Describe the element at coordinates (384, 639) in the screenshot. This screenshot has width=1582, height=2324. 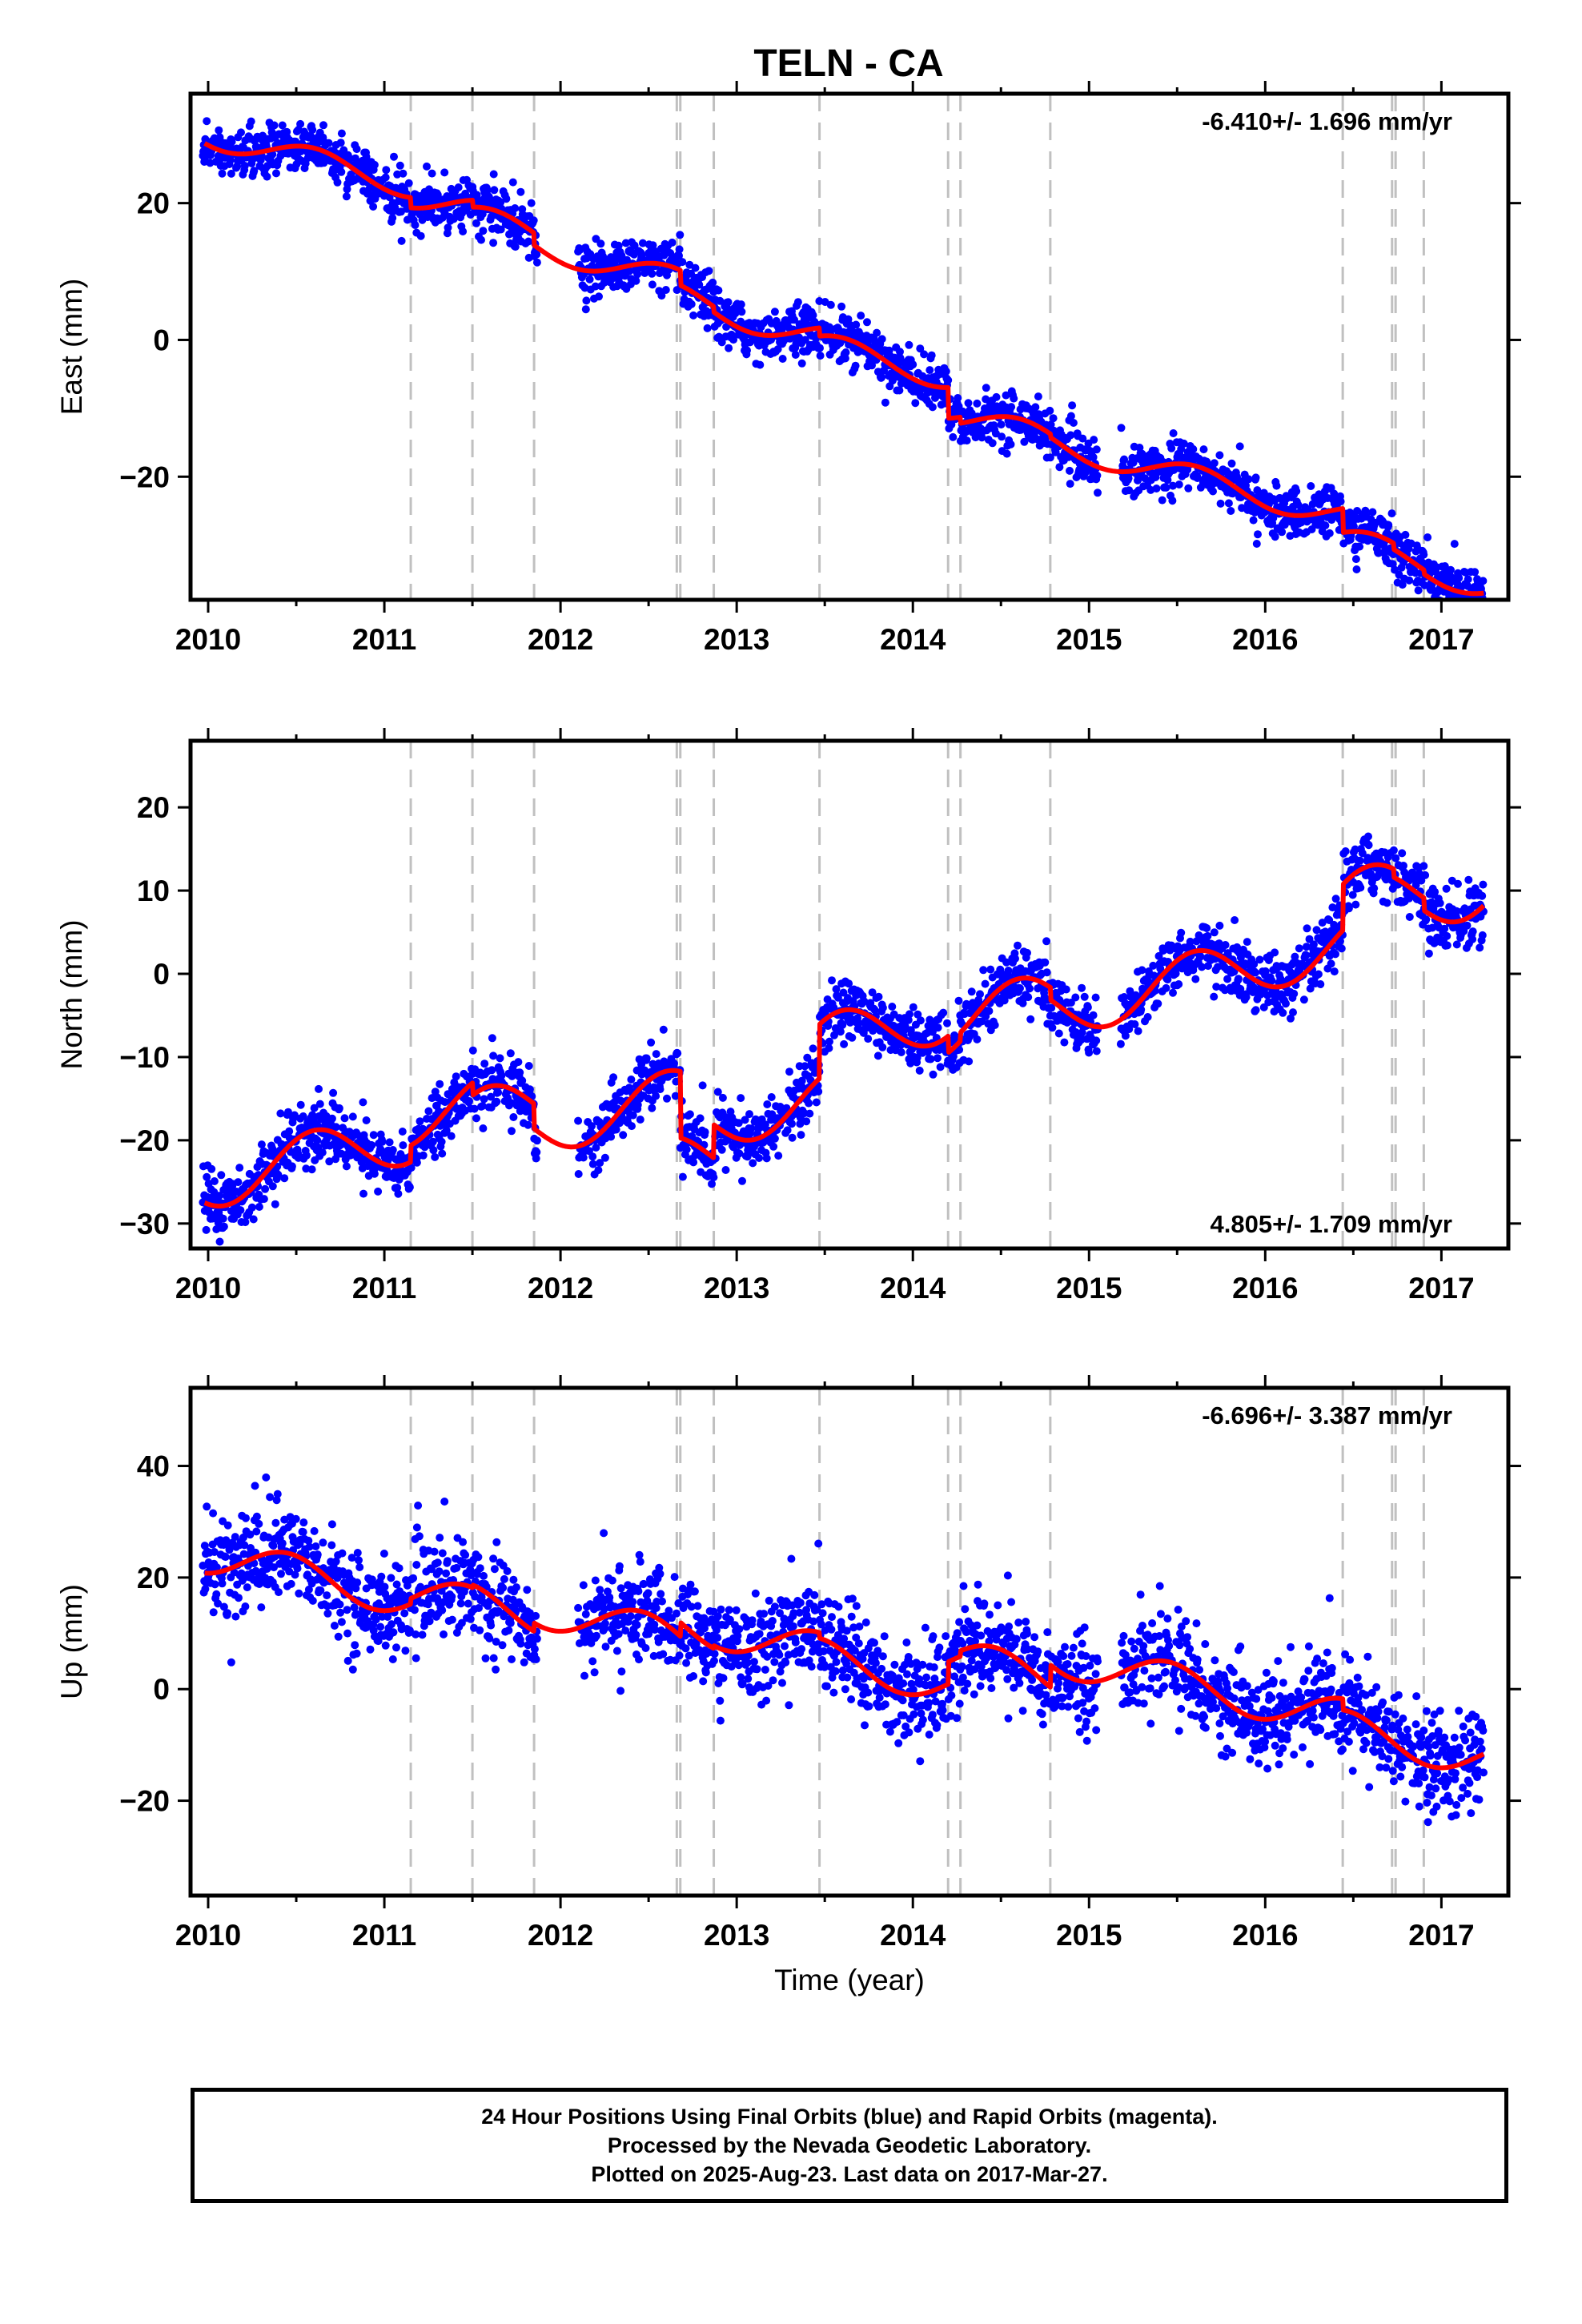
I see `x-tick-label: 2011` at that location.